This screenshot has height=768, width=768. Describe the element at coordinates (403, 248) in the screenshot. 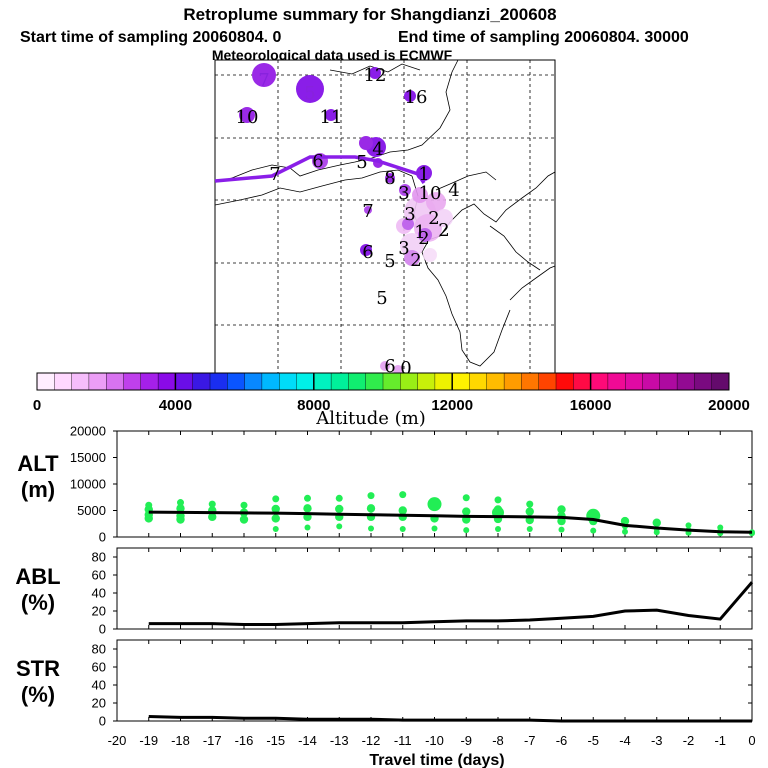

I see `map-time-label: 3` at that location.